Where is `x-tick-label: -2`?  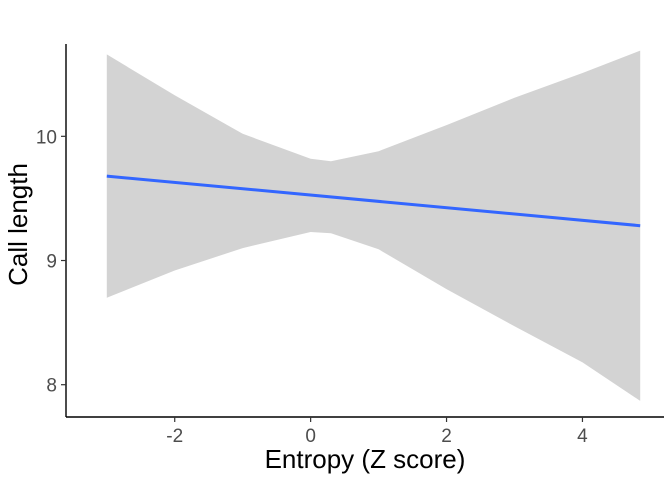 x-tick-label: -2 is located at coordinates (174, 436).